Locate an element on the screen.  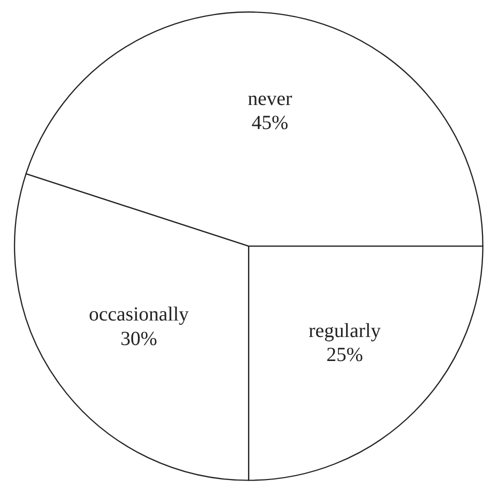
data-label: 25% is located at coordinates (345, 355).